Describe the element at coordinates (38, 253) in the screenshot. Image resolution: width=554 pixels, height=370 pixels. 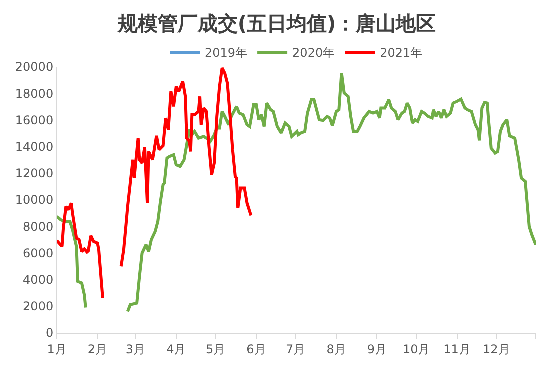
I see `y-tick-label: 6000` at that location.